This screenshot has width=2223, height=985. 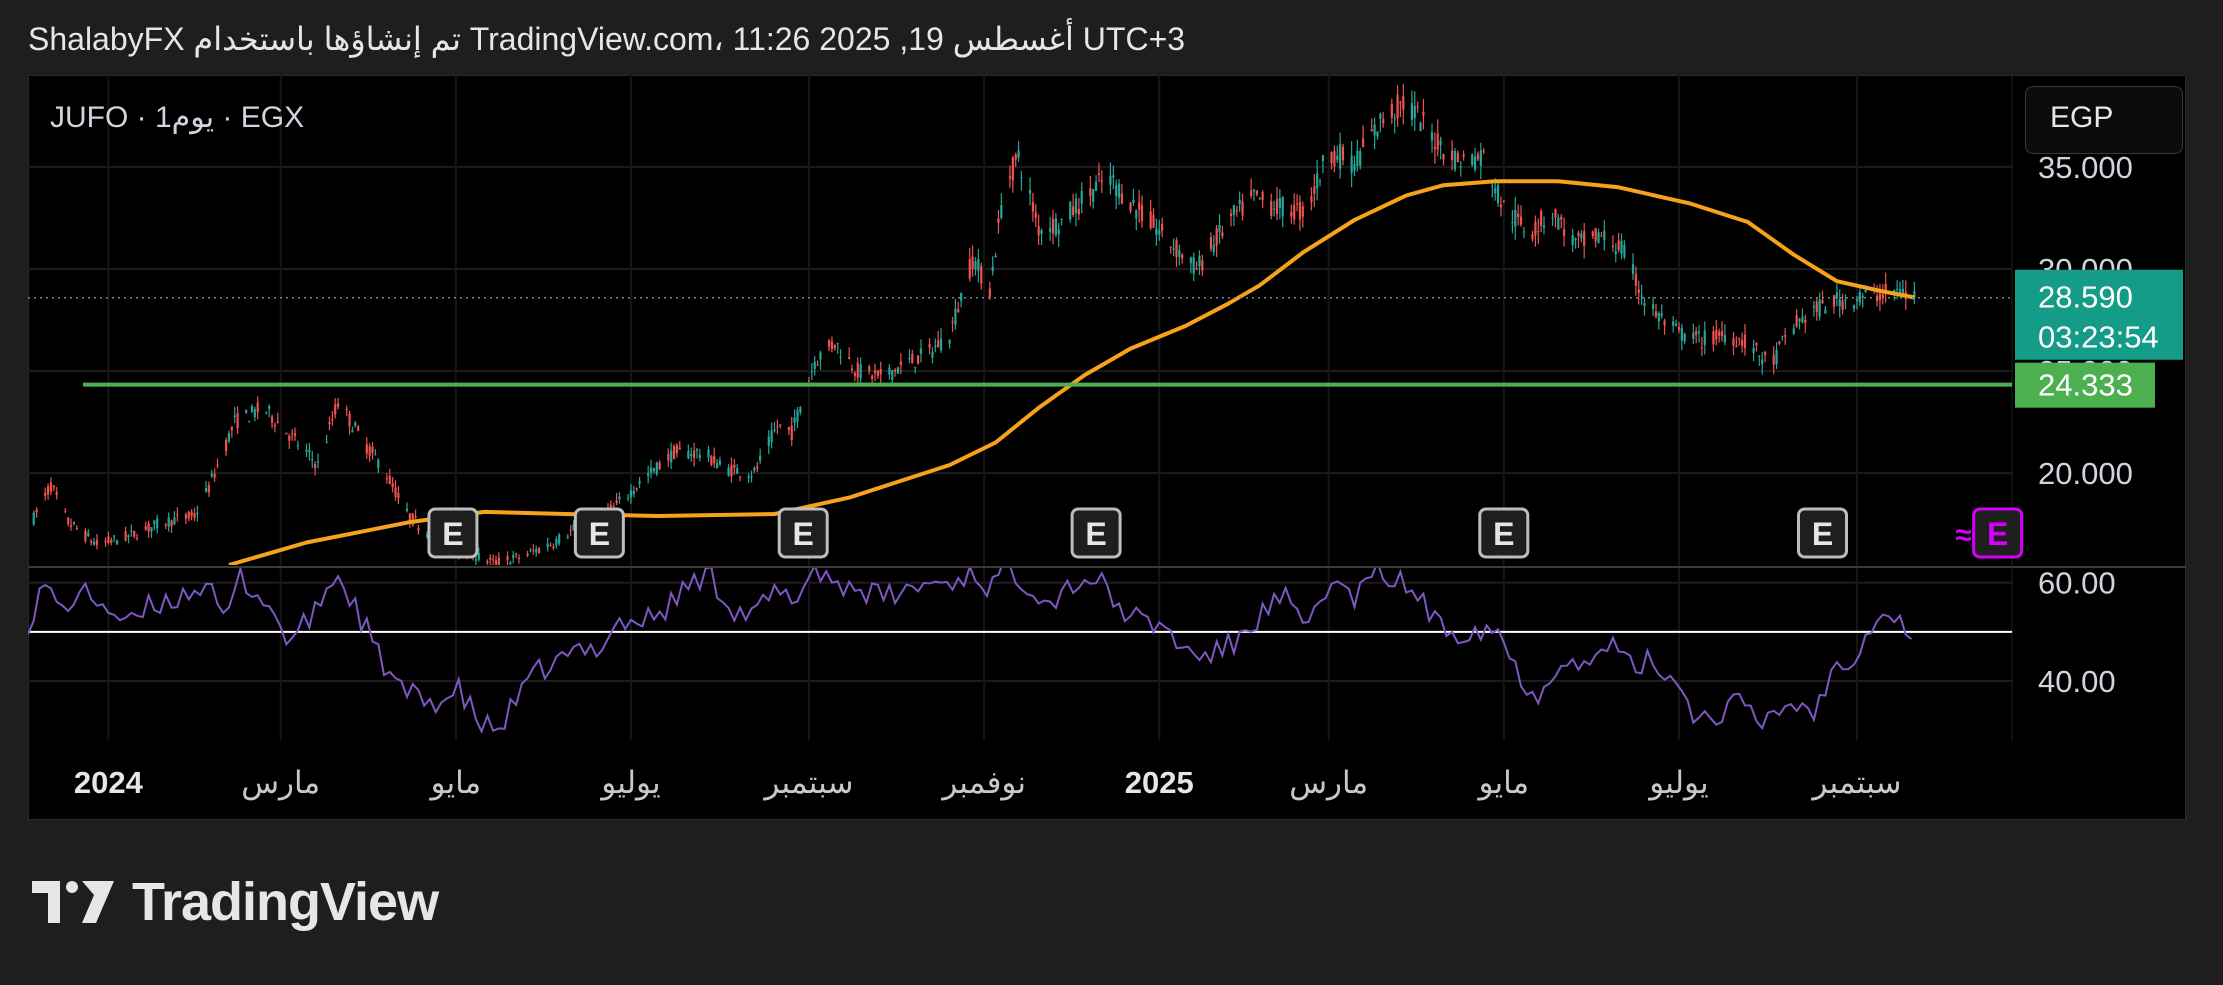 I want to click on time-tick-label: مارس, so click(x=280, y=783).